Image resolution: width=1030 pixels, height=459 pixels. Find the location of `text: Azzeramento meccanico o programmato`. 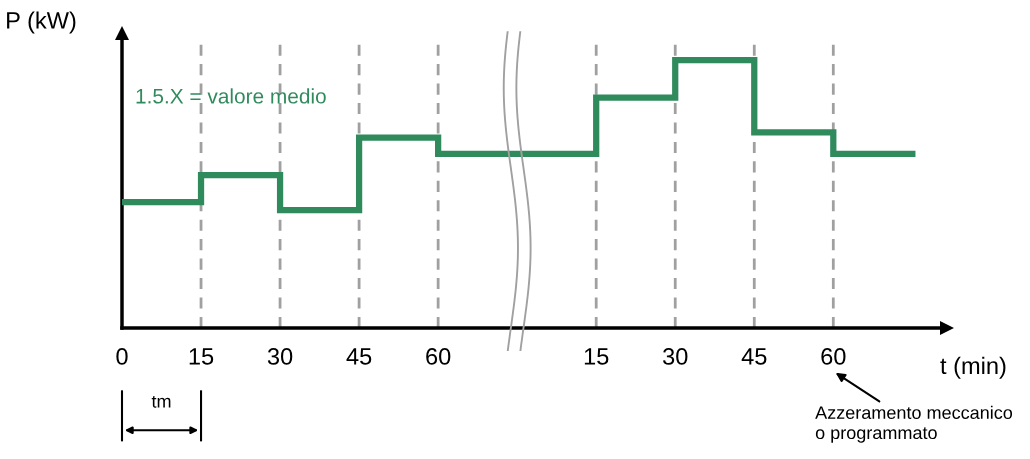

text: Azzeramento meccanico o programmato is located at coordinates (914, 424).